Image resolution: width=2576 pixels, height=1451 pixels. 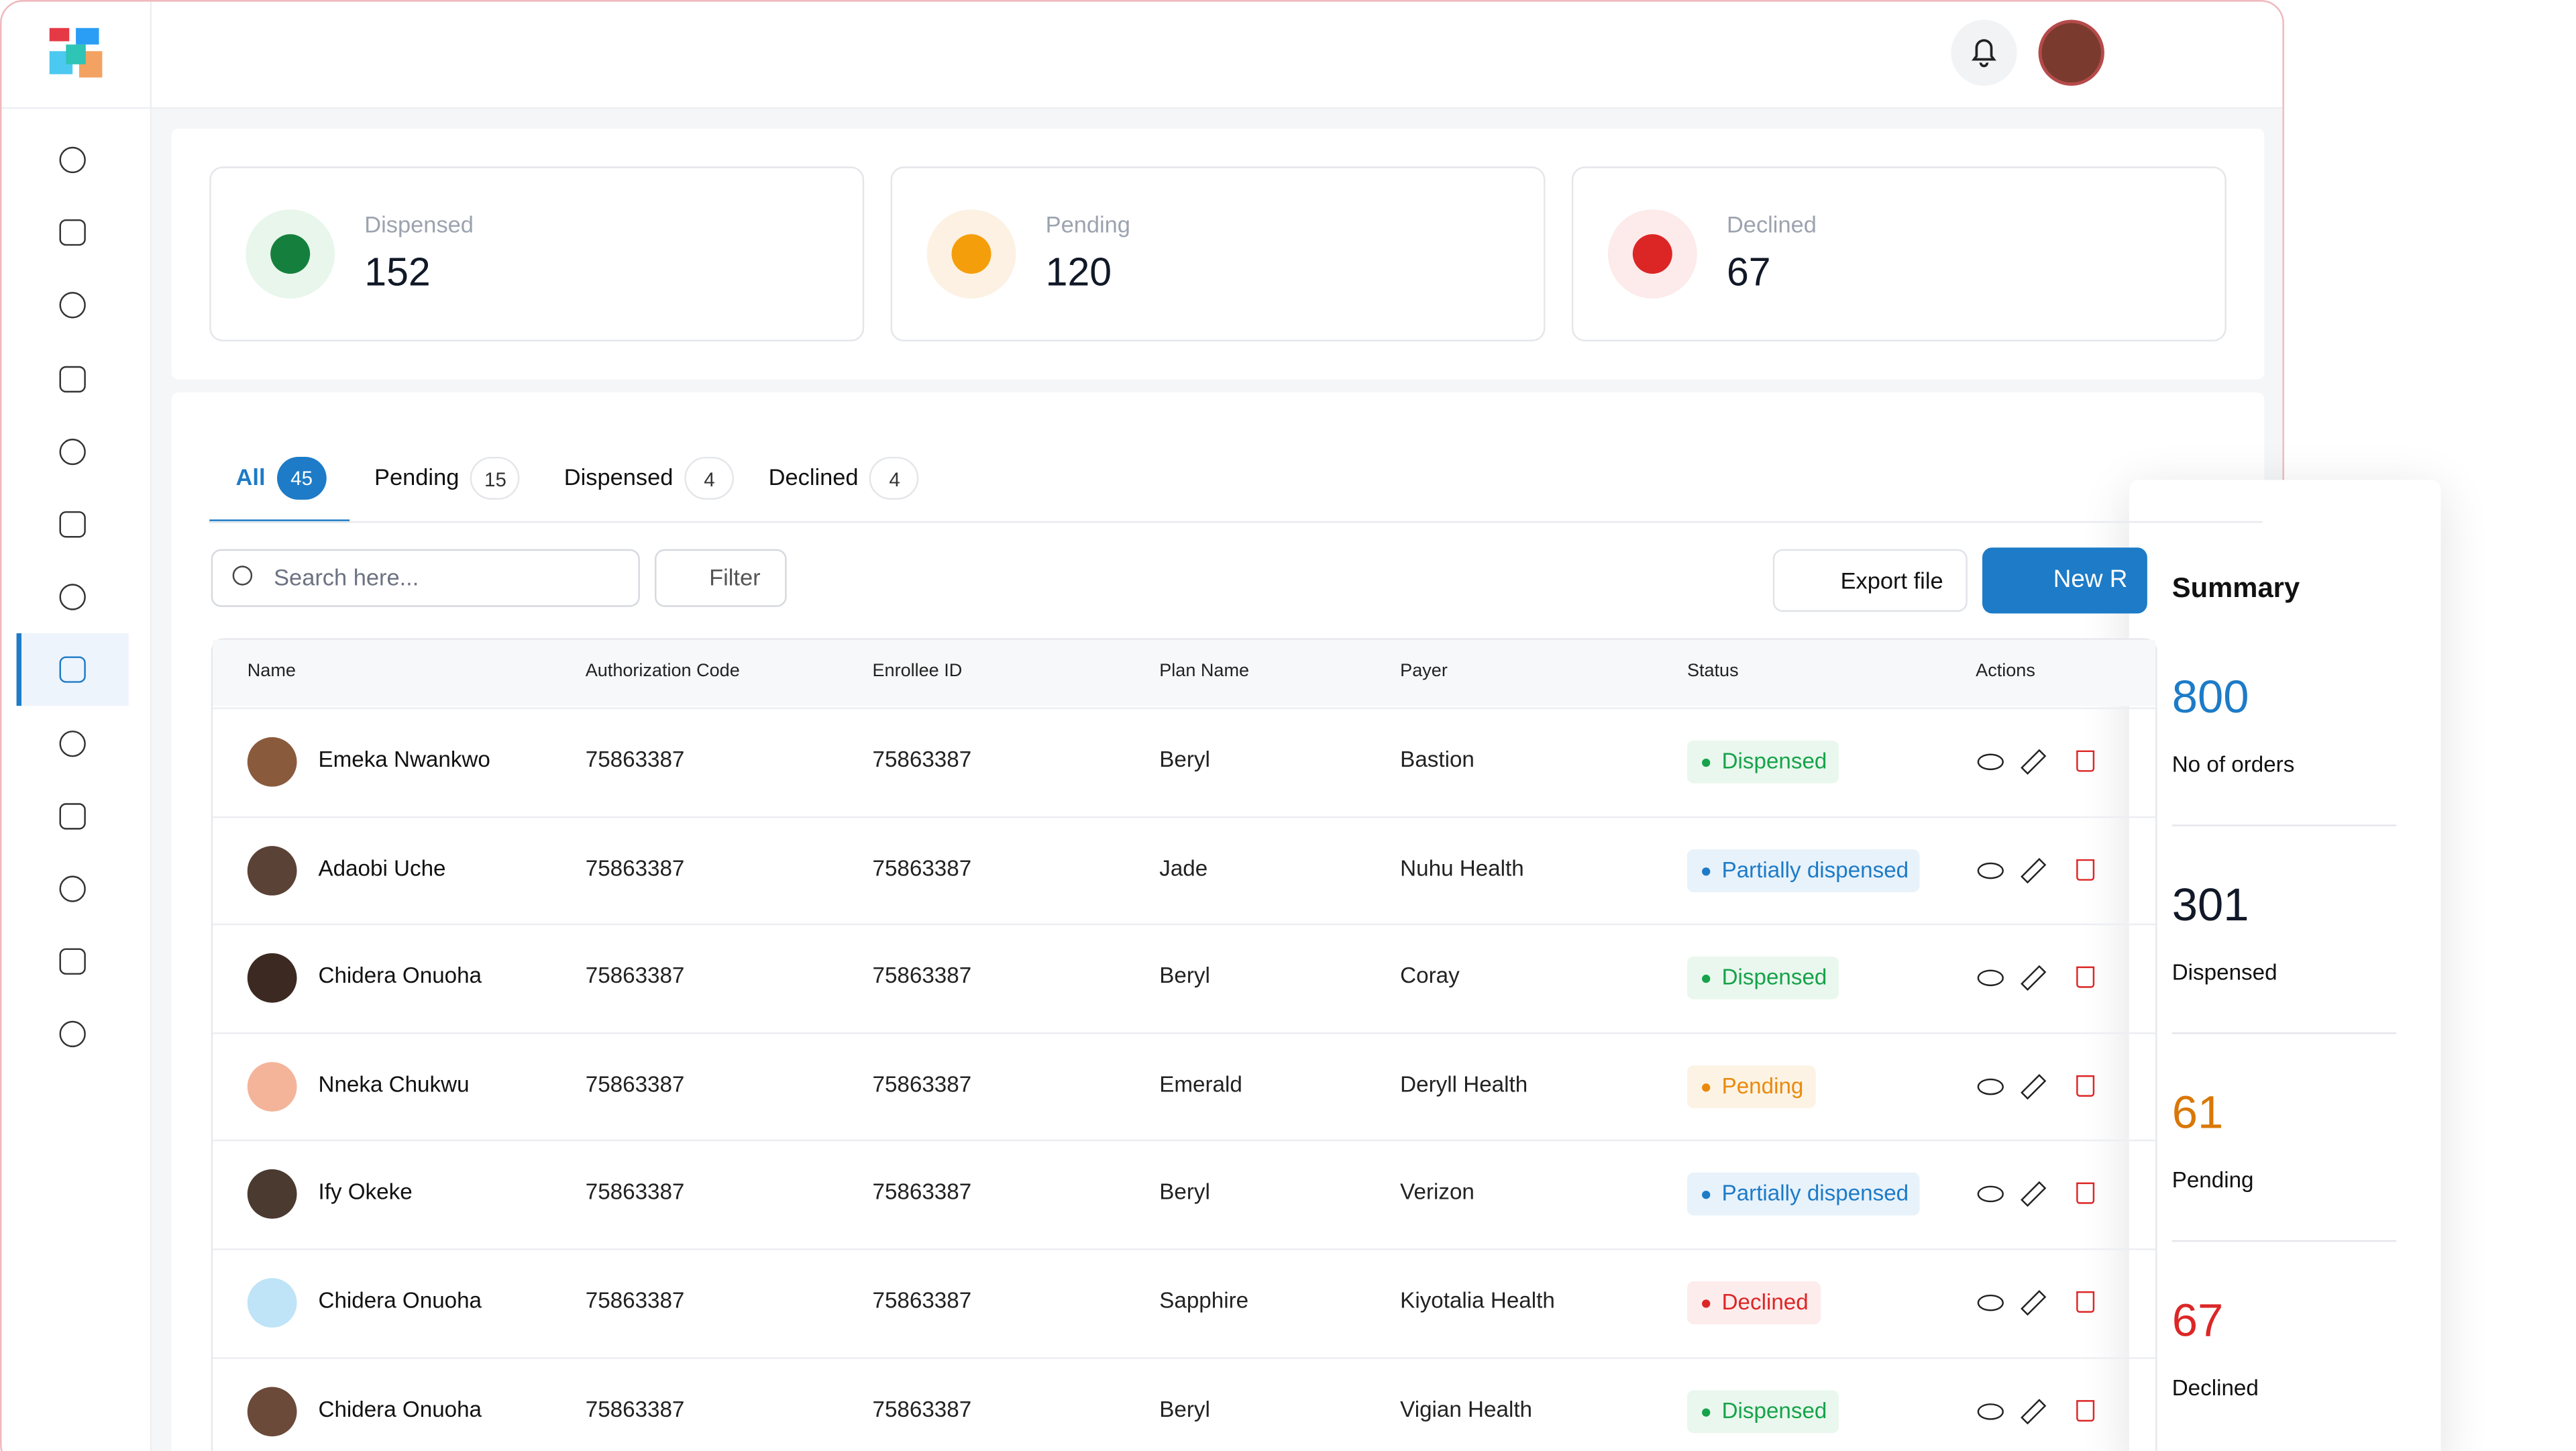 I want to click on row-name: Nneka Chukwu, so click(x=394, y=1084).